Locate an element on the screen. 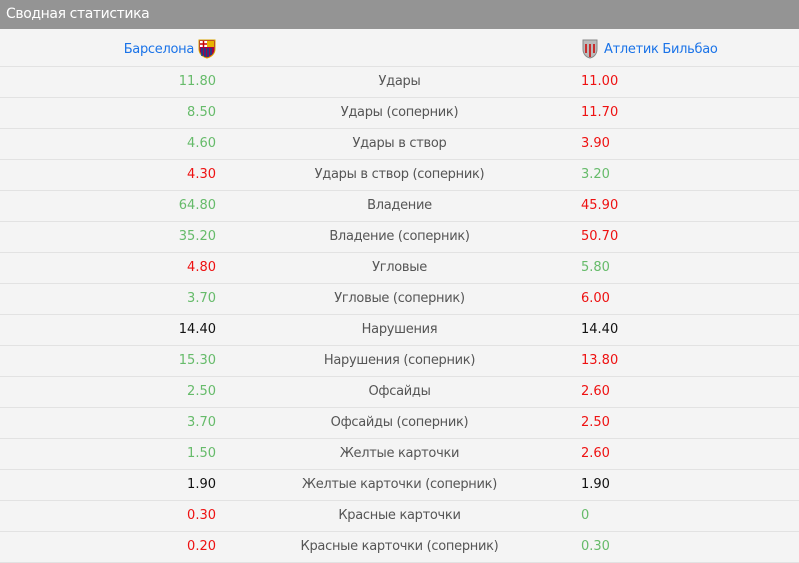 The image size is (799, 563). stat-row: 4.30 Удары в створ (соперник) 3.20 is located at coordinates (399, 175).